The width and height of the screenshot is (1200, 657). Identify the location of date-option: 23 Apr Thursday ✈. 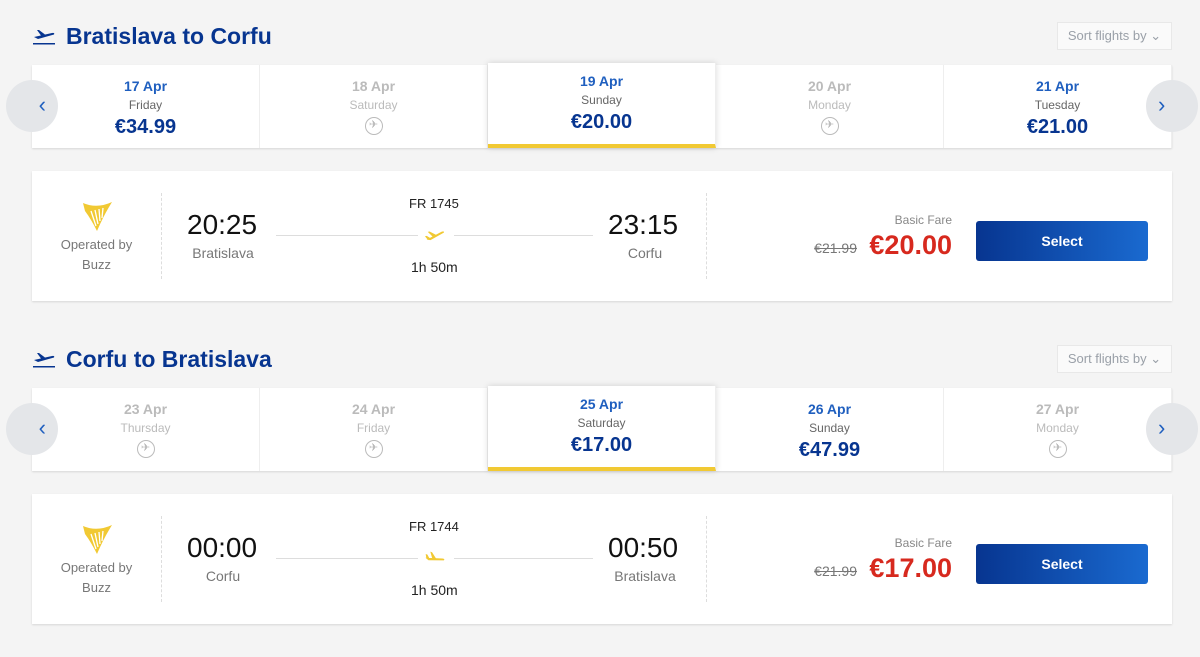
(146, 429).